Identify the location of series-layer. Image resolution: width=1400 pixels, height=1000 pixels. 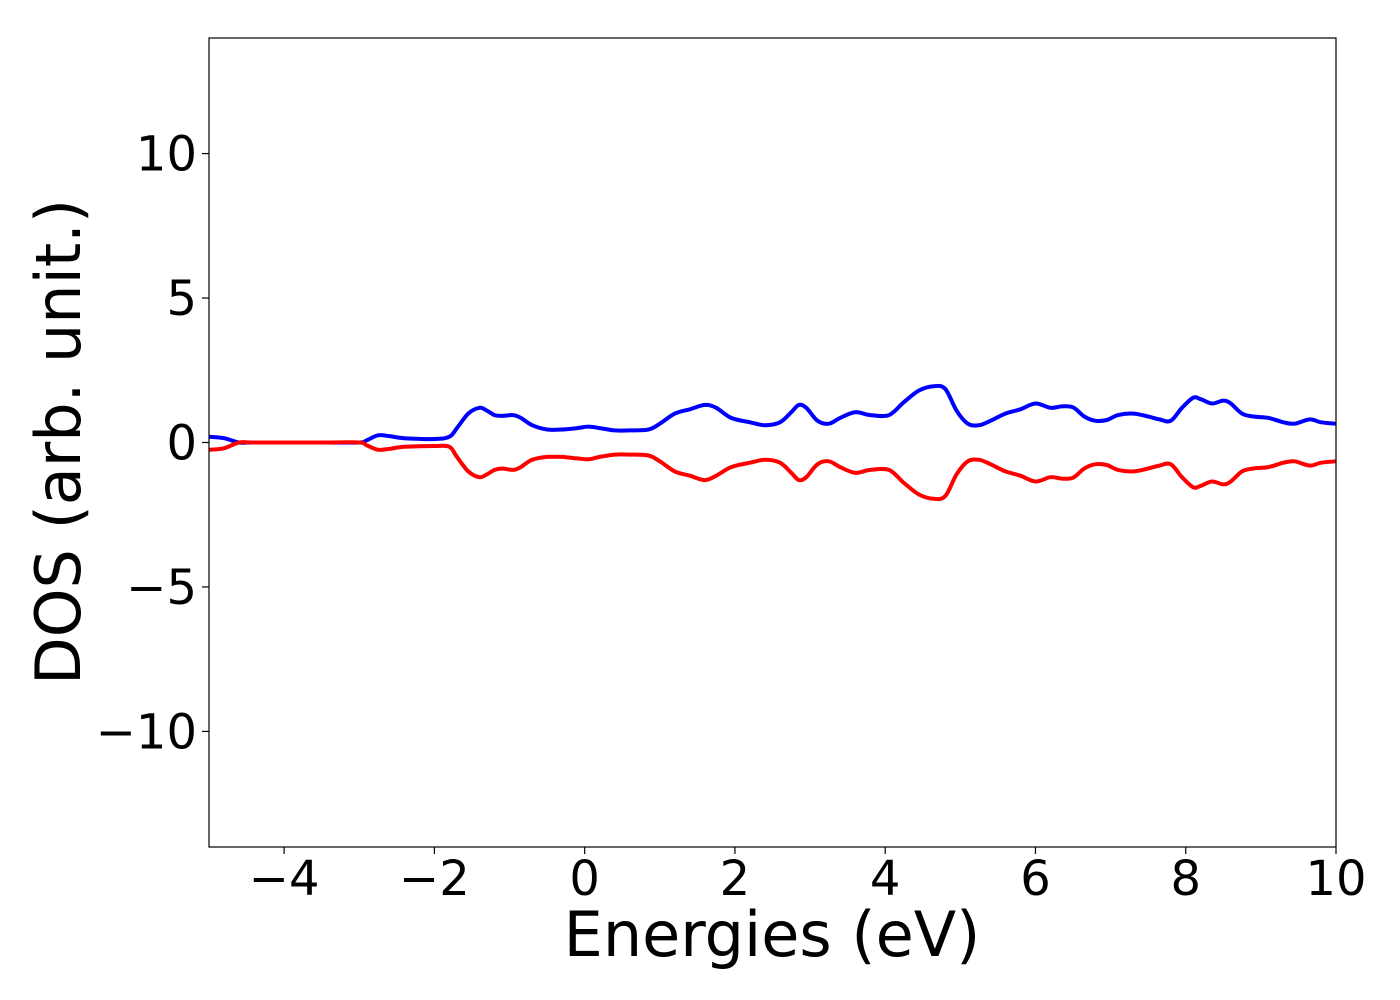
(772, 442).